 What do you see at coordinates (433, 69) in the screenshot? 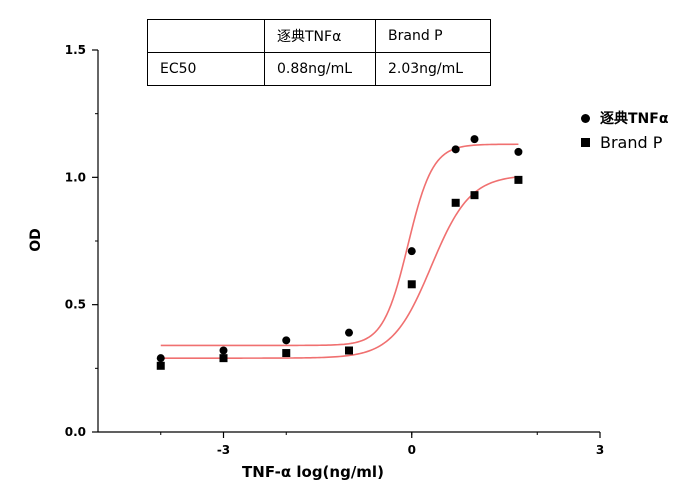
I see `table-cell: 2.03ng/mL` at bounding box center [433, 69].